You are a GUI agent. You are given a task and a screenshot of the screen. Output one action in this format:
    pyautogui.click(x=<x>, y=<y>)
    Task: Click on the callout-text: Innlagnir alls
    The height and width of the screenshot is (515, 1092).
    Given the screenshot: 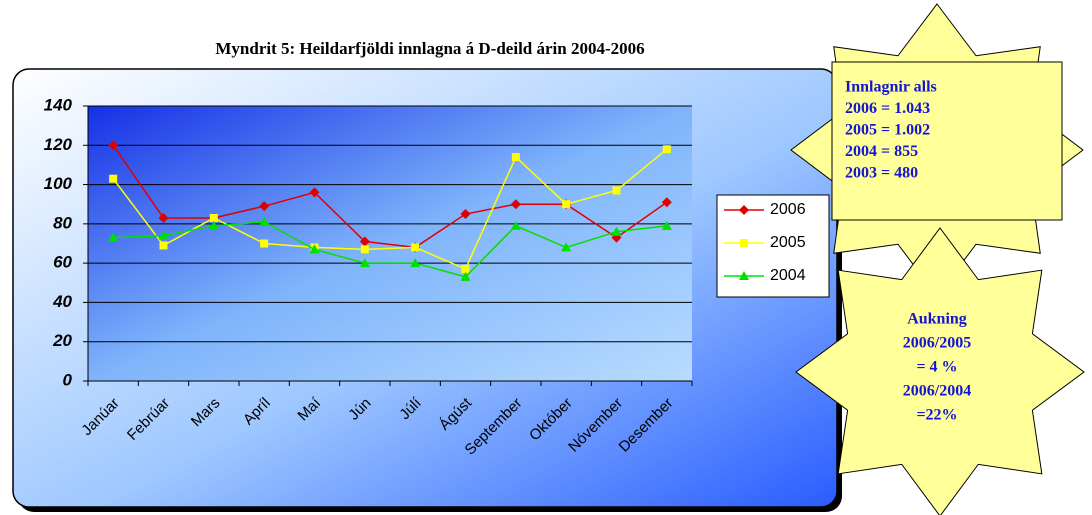 What is the action you would take?
    pyautogui.click(x=891, y=87)
    